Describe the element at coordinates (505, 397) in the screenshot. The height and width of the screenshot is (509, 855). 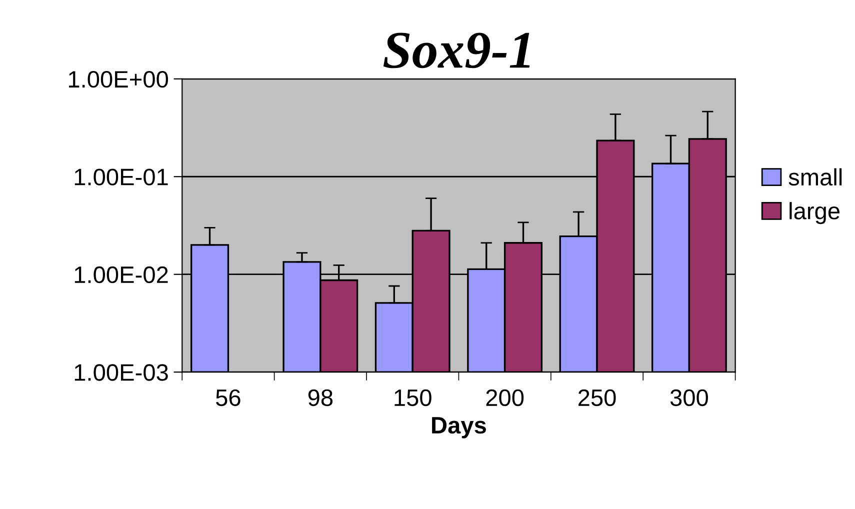
I see `x-tick-label: 200` at that location.